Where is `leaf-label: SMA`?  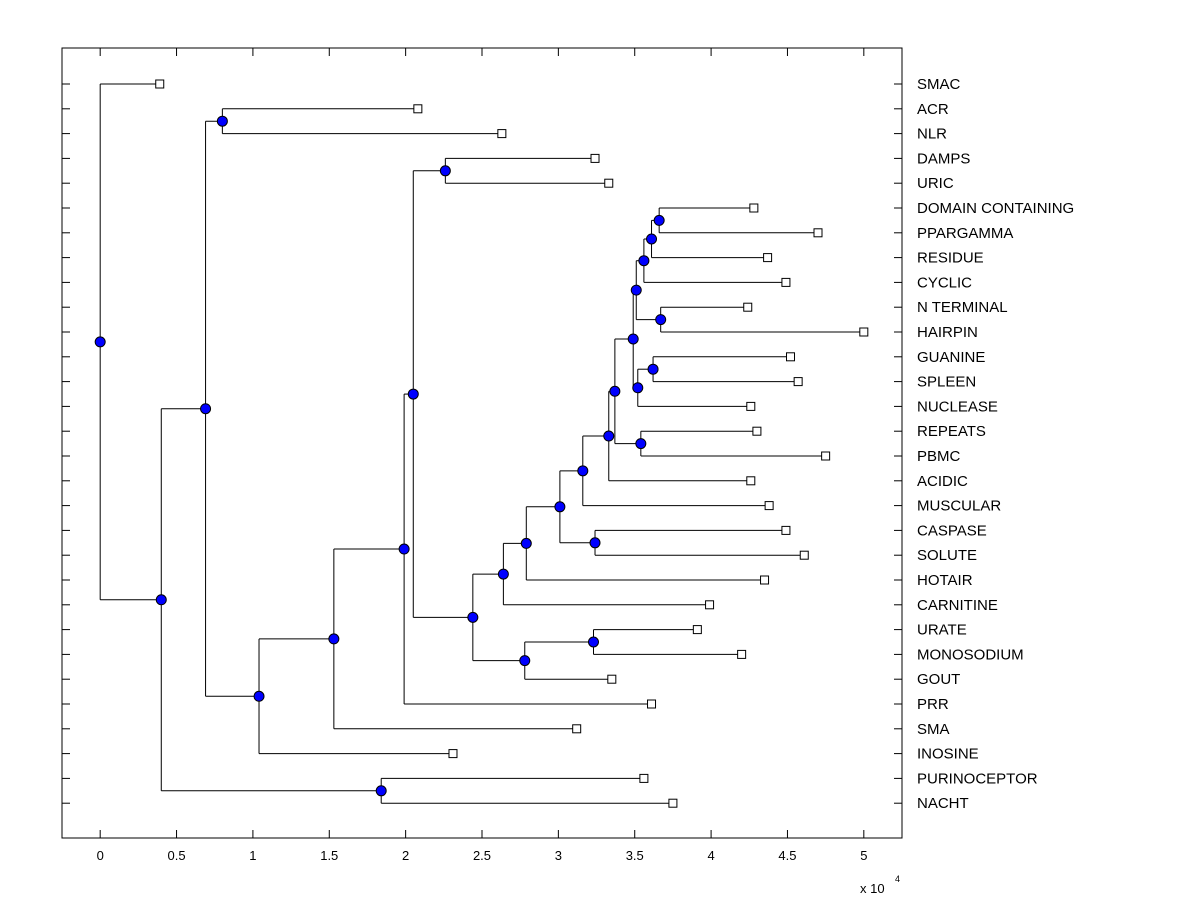
leaf-label: SMA is located at coordinates (933, 729).